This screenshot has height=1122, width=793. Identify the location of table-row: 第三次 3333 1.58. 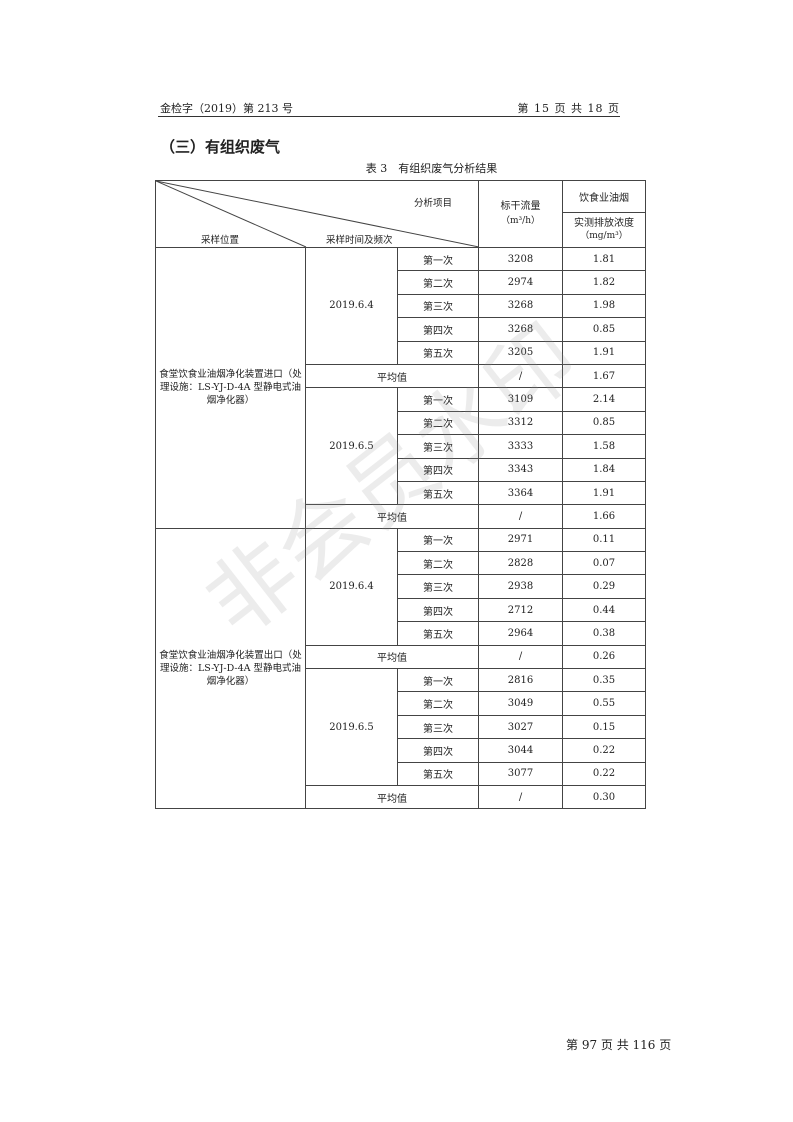
(401, 446).